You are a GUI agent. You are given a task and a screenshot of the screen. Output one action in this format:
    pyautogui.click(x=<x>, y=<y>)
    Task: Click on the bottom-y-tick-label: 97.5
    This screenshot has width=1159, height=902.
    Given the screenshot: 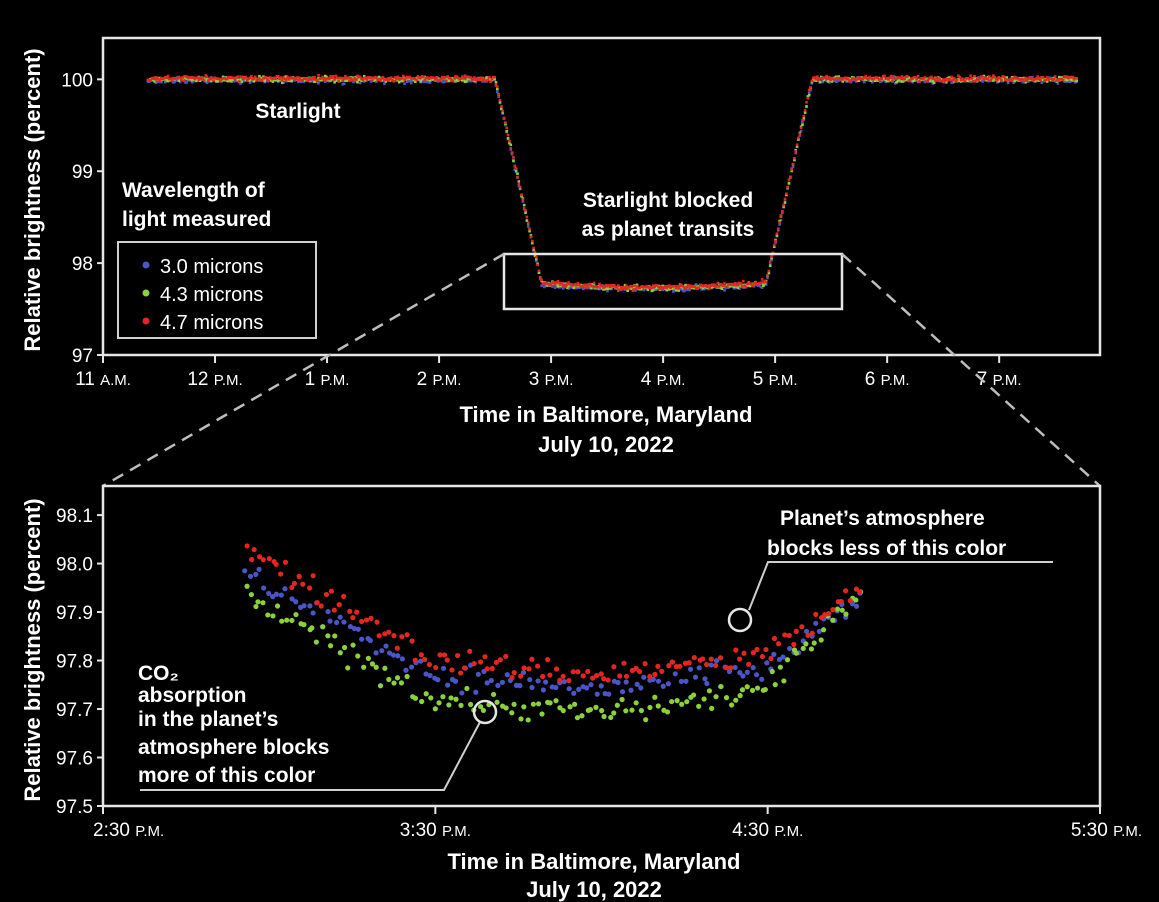 What is the action you would take?
    pyautogui.click(x=74, y=807)
    